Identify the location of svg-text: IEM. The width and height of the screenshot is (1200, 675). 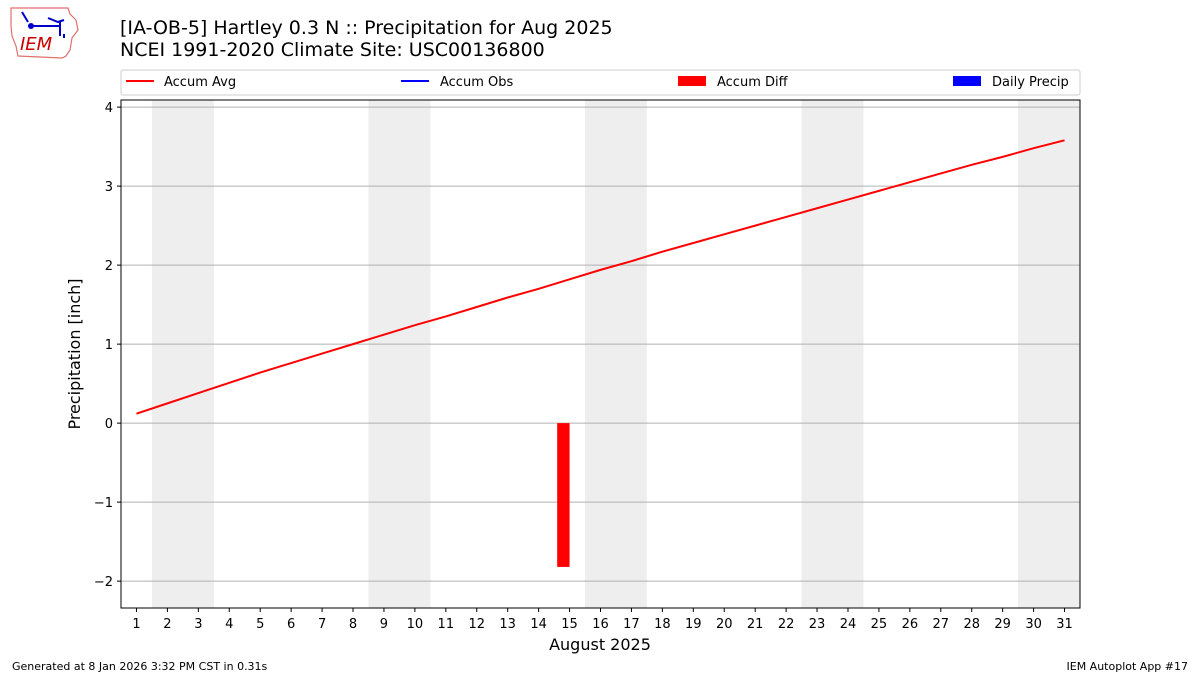
(36, 44).